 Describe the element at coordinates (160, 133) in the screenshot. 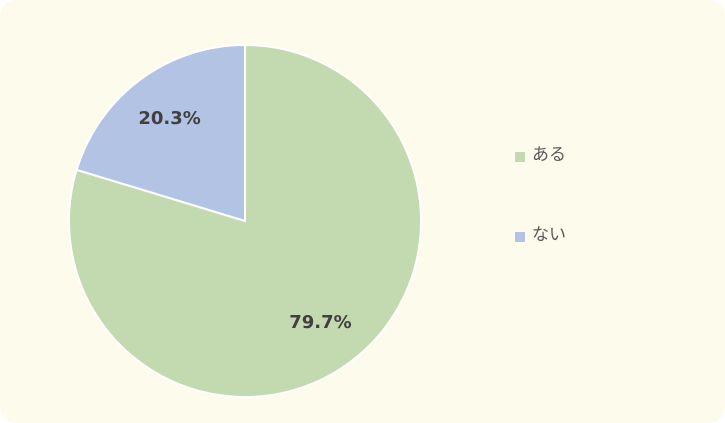

I see `pie-slice` at that location.